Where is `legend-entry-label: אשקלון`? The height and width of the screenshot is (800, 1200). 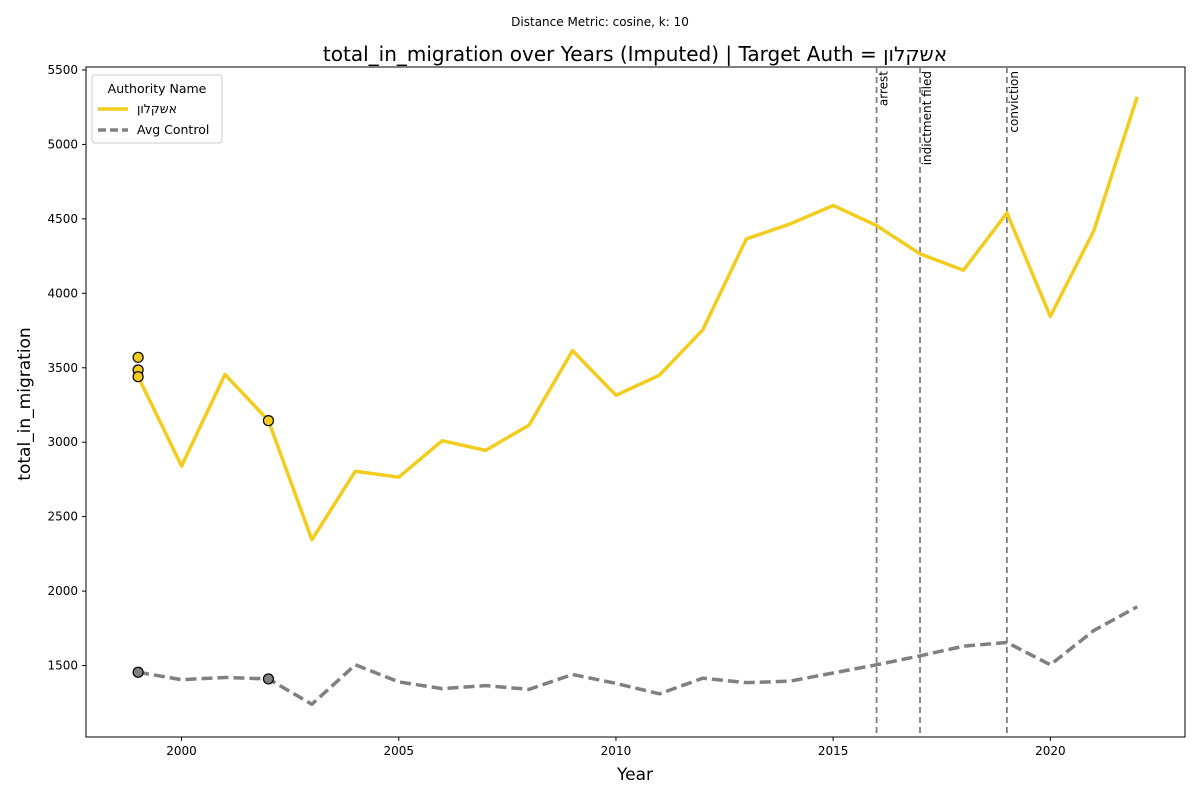 legend-entry-label: אשקלון is located at coordinates (157, 108).